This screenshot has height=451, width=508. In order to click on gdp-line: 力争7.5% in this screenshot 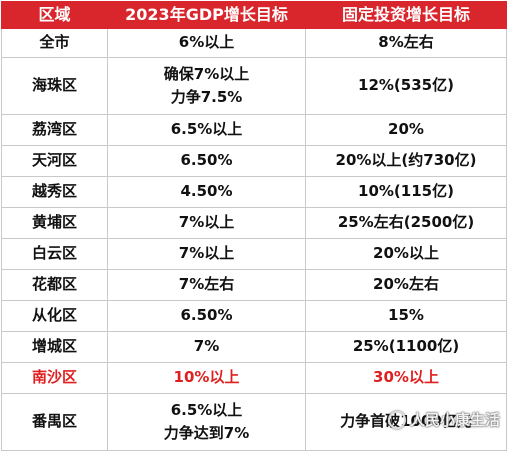, I will do `click(206, 97)`.